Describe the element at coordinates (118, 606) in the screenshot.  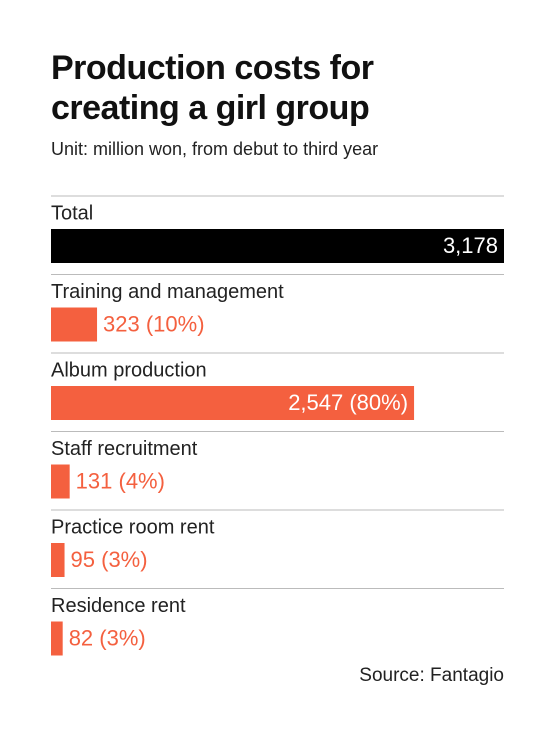
I see `category-label: Residence rent` at that location.